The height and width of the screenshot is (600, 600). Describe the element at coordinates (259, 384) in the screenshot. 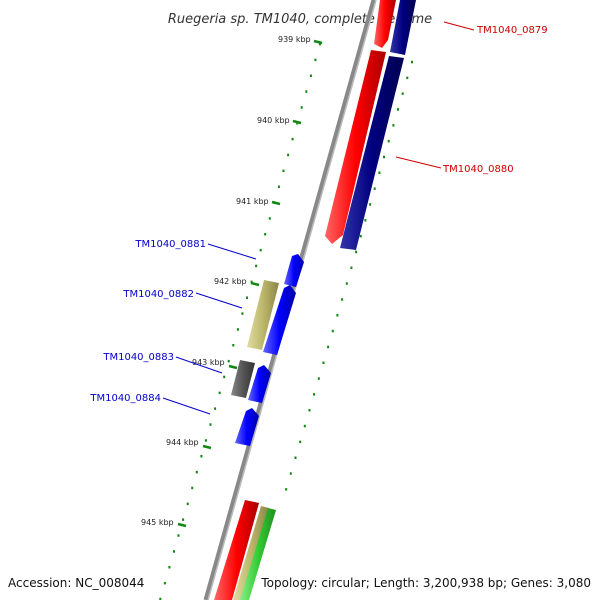

I see `cds-feature-0883-blue` at that location.